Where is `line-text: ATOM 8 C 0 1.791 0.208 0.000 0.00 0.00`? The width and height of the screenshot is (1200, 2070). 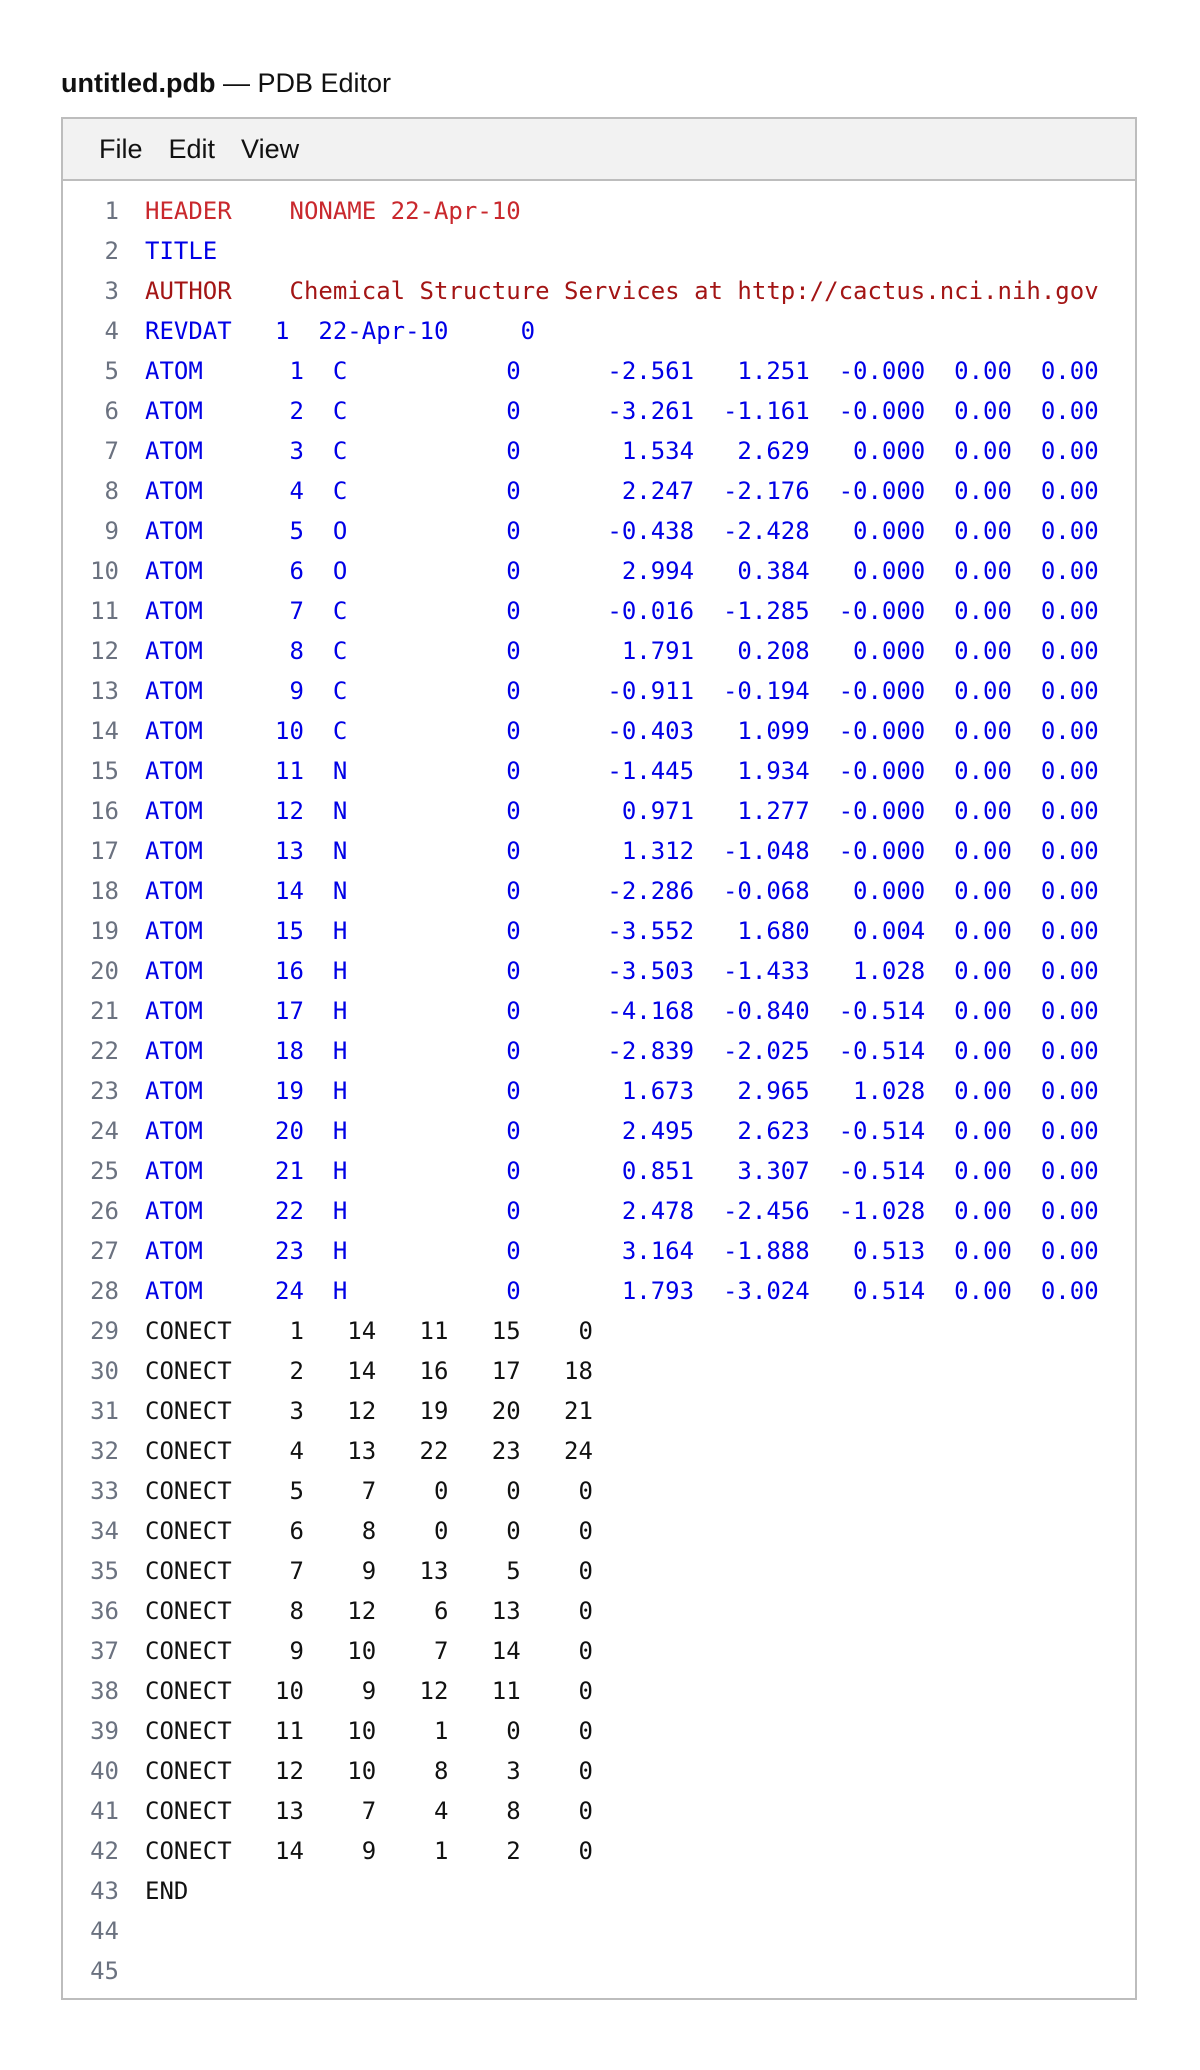 line-text: ATOM 8 C 0 1.791 0.208 0.000 0.00 0.00 is located at coordinates (622, 651).